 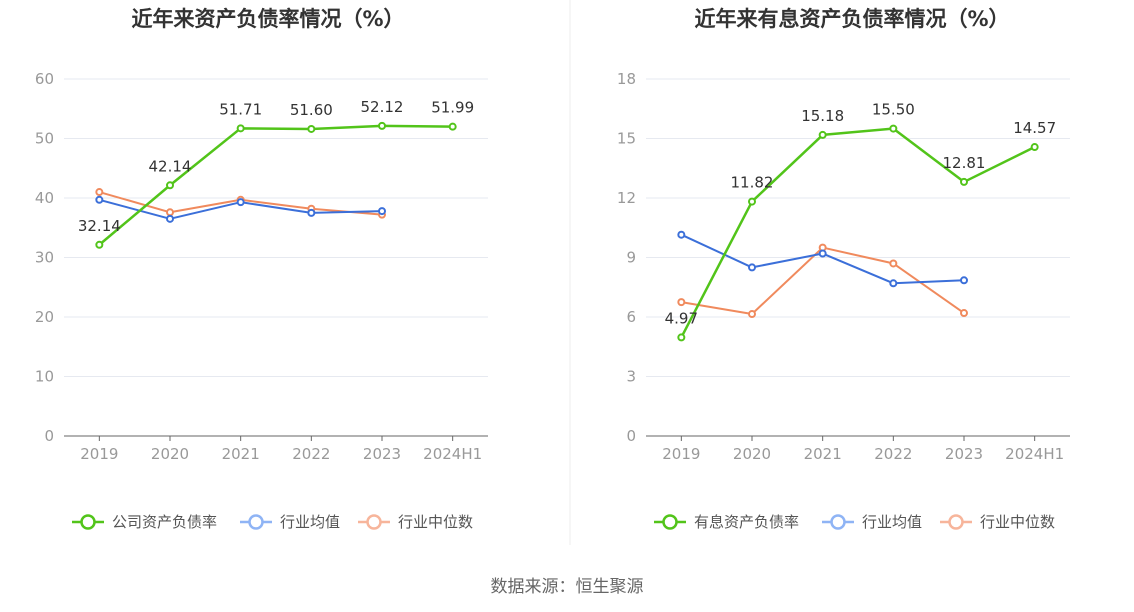 What do you see at coordinates (964, 163) in the screenshot?
I see `data-label: 12.81` at bounding box center [964, 163].